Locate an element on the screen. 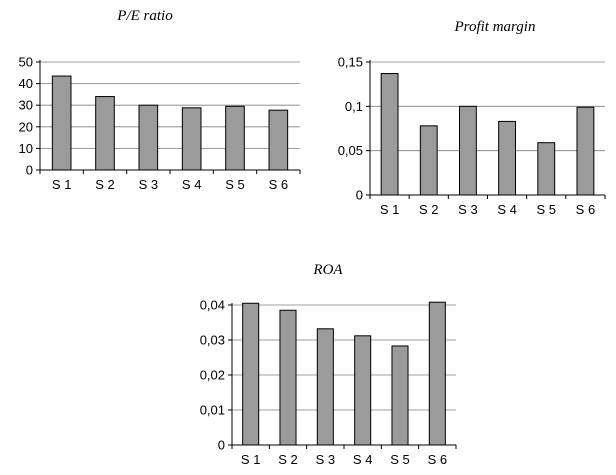 The height and width of the screenshot is (475, 616). y-tick-label: 20 is located at coordinates (26, 126).